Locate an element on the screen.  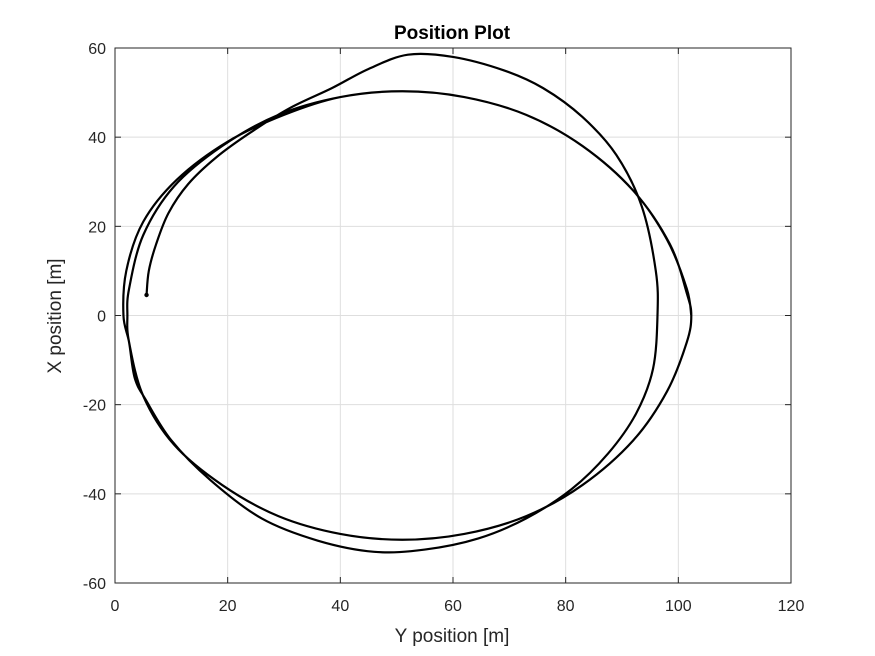
y-tick-label: -60 is located at coordinates (94, 584).